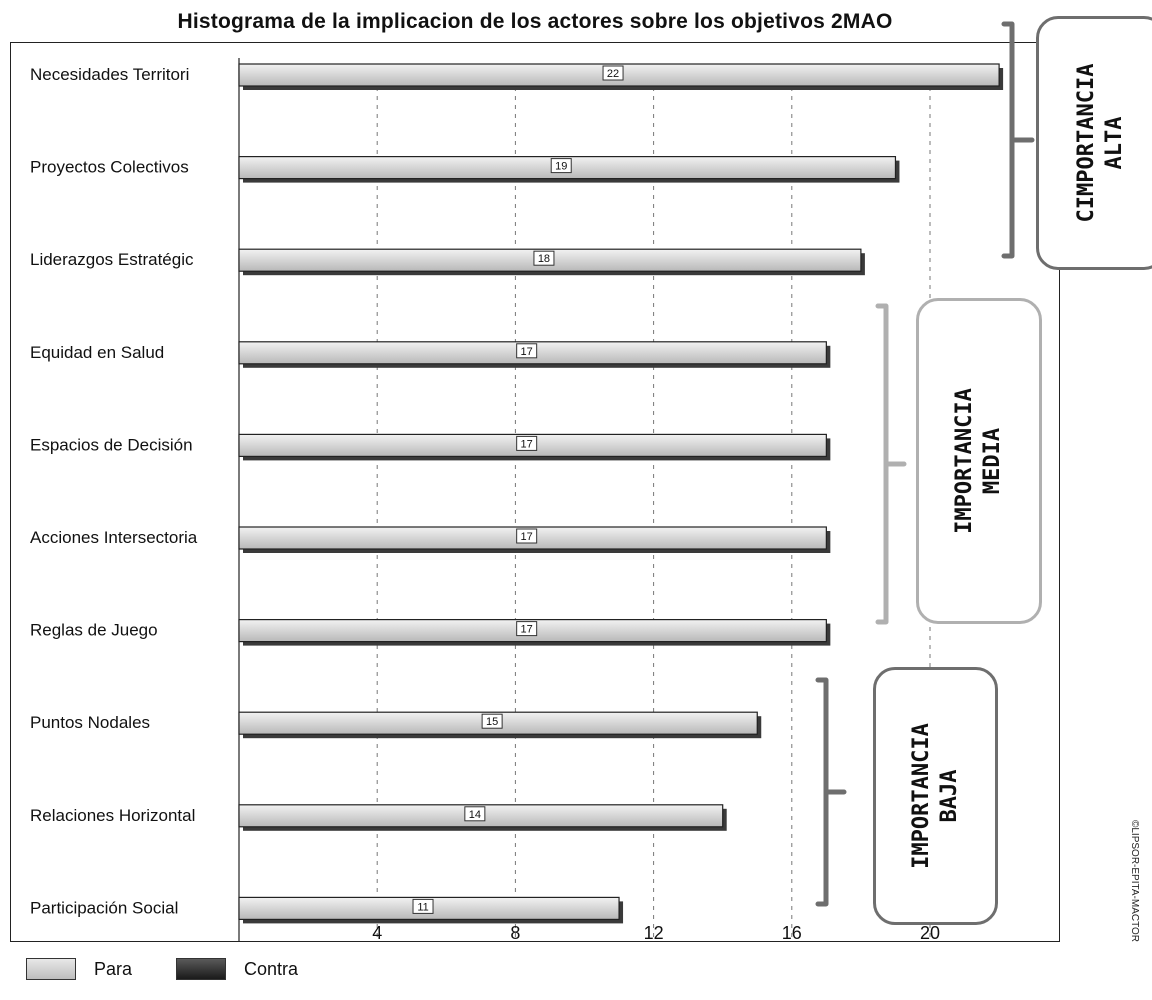 The width and height of the screenshot is (1152, 1000). Describe the element at coordinates (109, 74) in the screenshot. I see `category-label: Necesidades Territori` at that location.